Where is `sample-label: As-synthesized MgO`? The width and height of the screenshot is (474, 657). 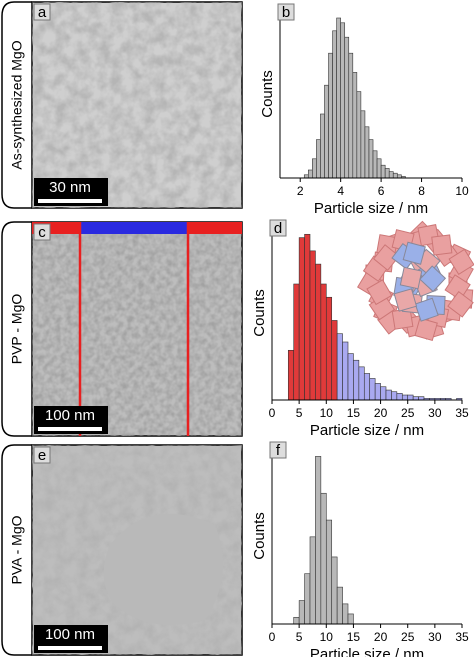
sample-label: As-synthesized MgO is located at coordinates (17, 104).